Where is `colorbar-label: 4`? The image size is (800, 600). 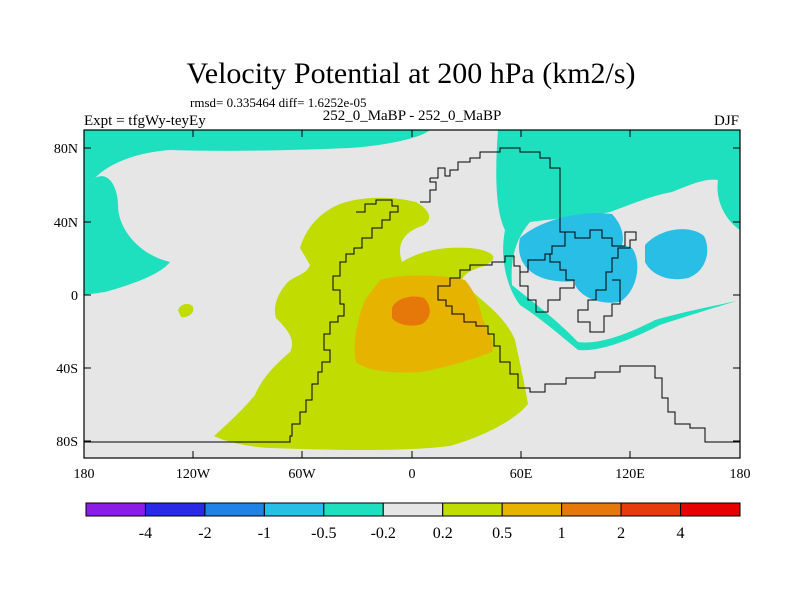 colorbar-label: 4 is located at coordinates (681, 533).